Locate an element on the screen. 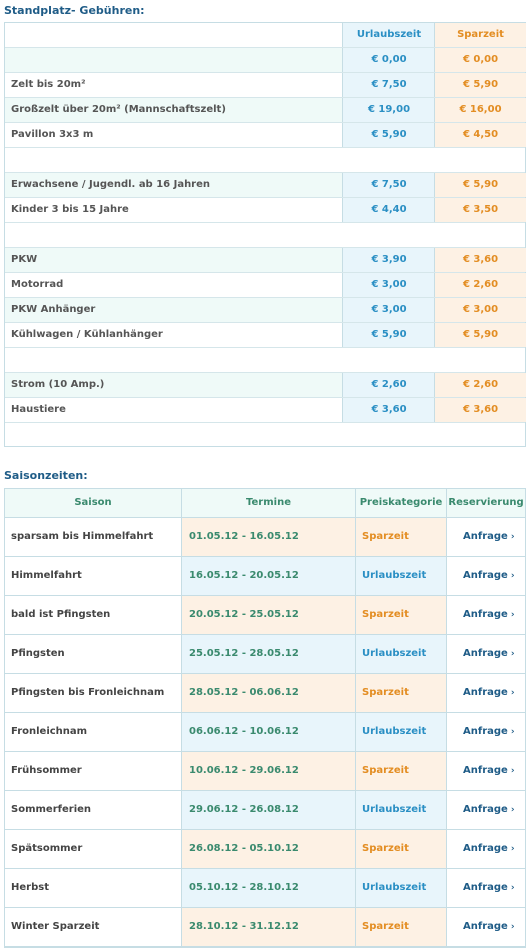 Image resolution: width=529 pixels, height=950 pixels. fee-spar: € 16,00 is located at coordinates (480, 110).